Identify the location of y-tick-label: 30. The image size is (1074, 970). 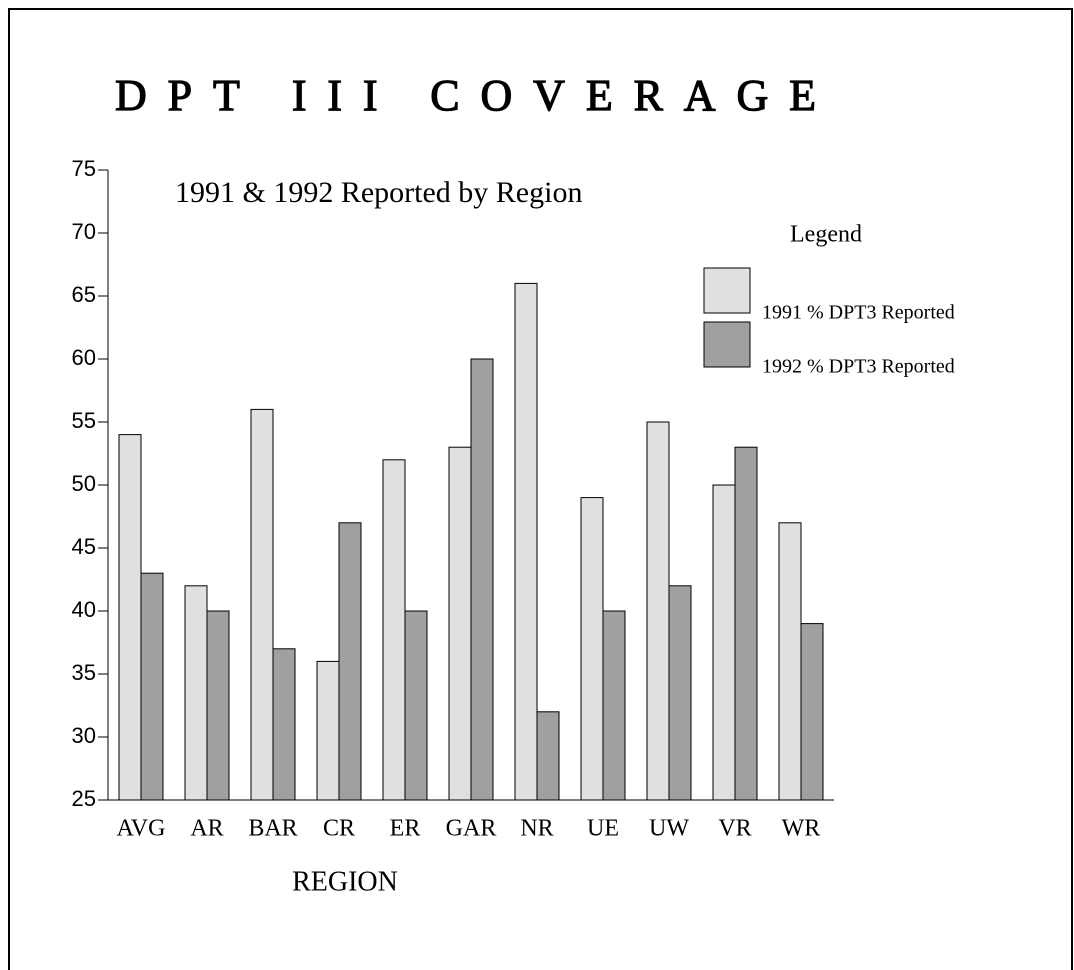
(84, 735).